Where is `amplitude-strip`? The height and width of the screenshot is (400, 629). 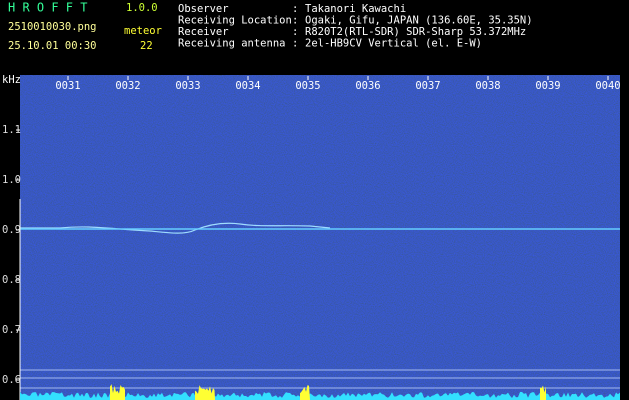
amplitude-strip is located at coordinates (320, 396).